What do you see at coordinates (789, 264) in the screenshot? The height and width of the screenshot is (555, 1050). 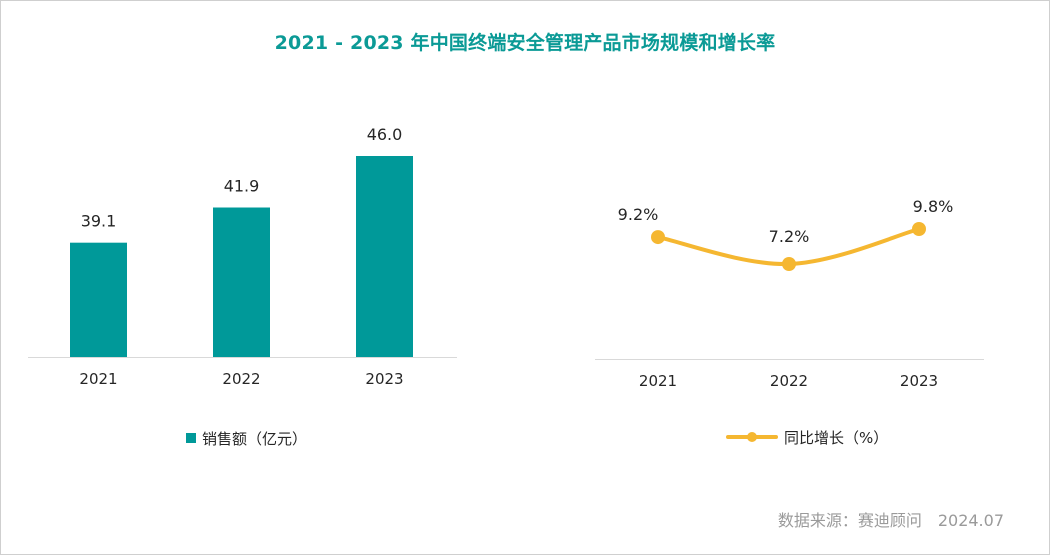 I see `line-point-2022` at bounding box center [789, 264].